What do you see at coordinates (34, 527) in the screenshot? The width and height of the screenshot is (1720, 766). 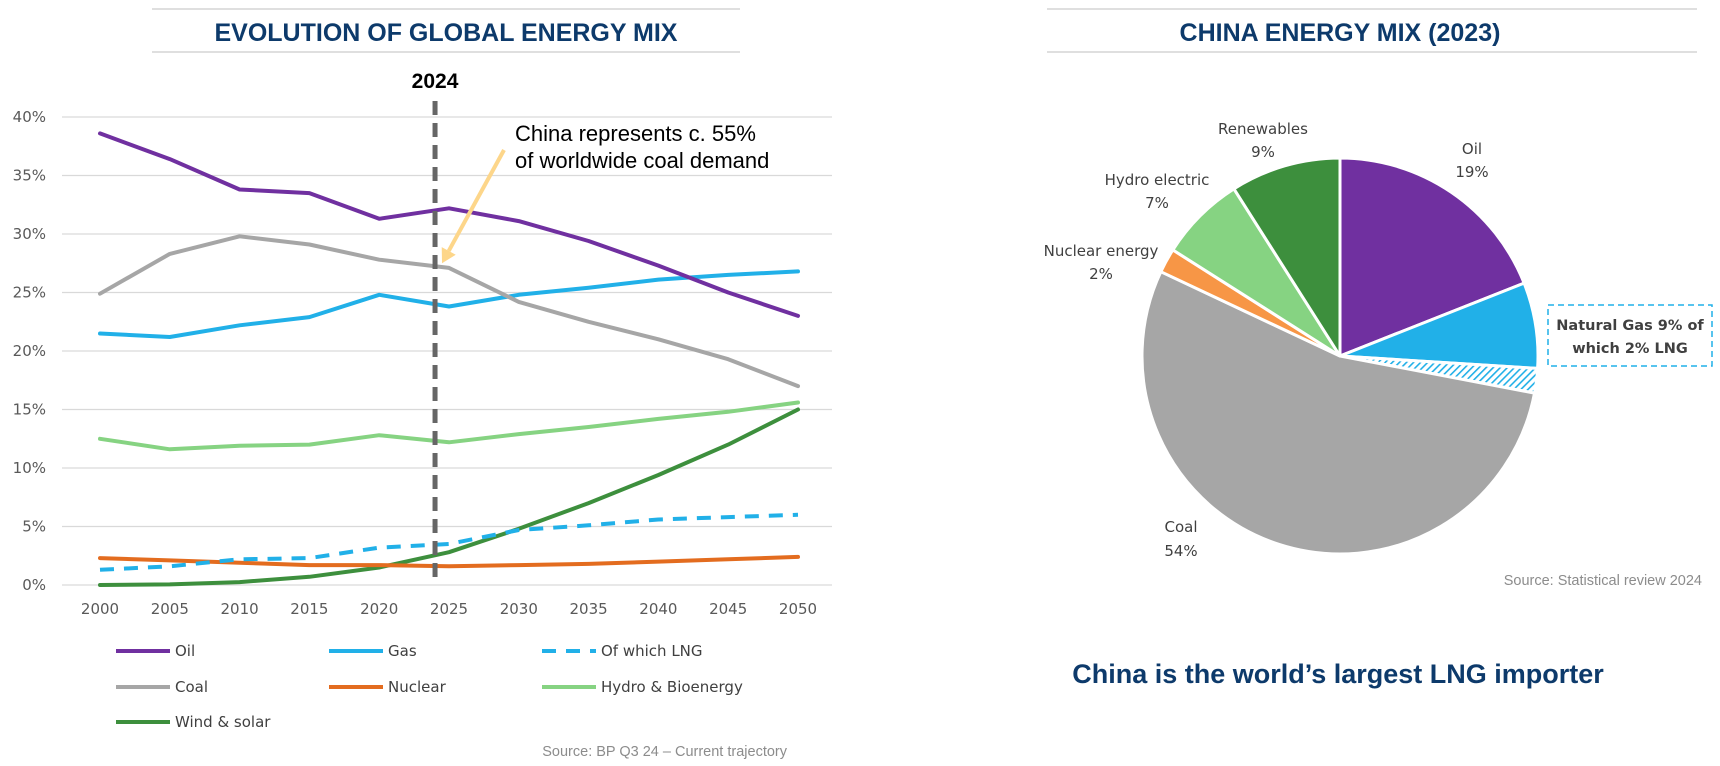 I see `y-tick-label: 5%` at bounding box center [34, 527].